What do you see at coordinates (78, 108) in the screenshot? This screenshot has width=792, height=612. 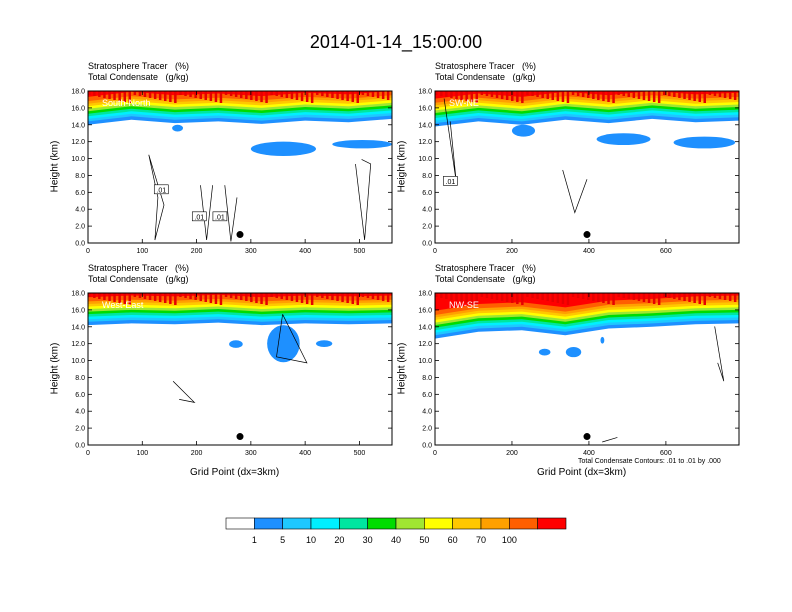 I see `y-tick-label: 16.0` at bounding box center [78, 108].